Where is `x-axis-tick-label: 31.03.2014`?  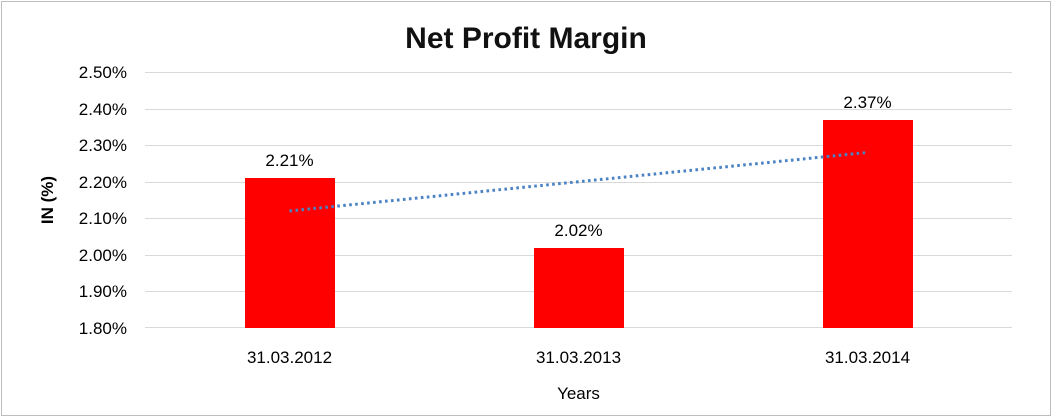
x-axis-tick-label: 31.03.2014 is located at coordinates (867, 357).